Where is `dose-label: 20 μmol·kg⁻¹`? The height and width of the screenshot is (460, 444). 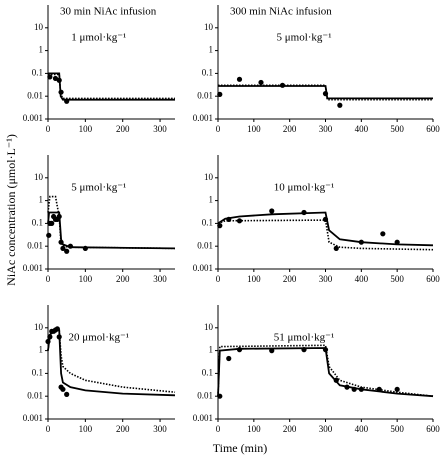 dose-label: 20 μmol·kg⁻¹ is located at coordinates (99, 338).